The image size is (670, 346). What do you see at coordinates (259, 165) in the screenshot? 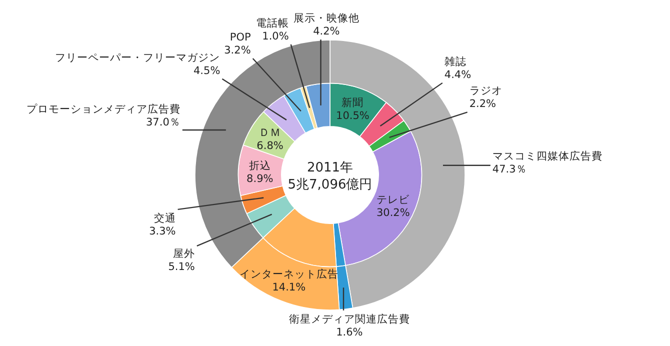
I see `slice-label: 折込` at bounding box center [259, 165].